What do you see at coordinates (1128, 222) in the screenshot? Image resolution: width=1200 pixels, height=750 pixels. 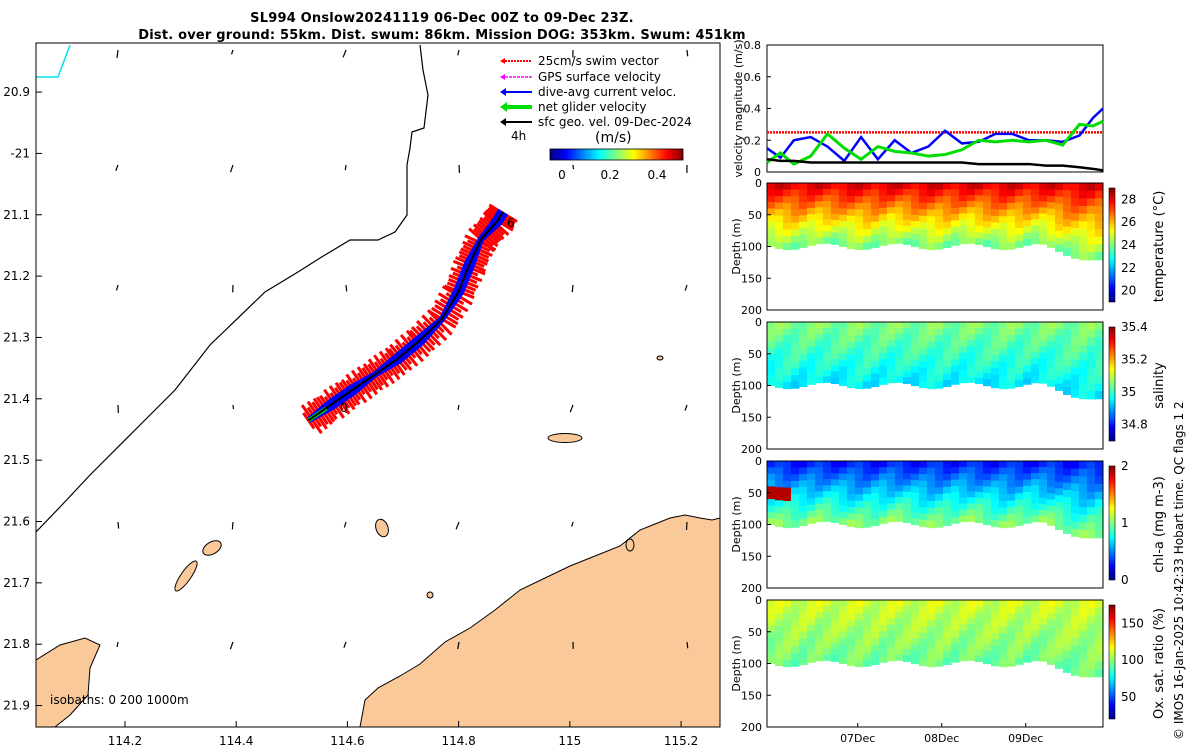 I see `colorbar-tick-label: 26` at bounding box center [1128, 222].